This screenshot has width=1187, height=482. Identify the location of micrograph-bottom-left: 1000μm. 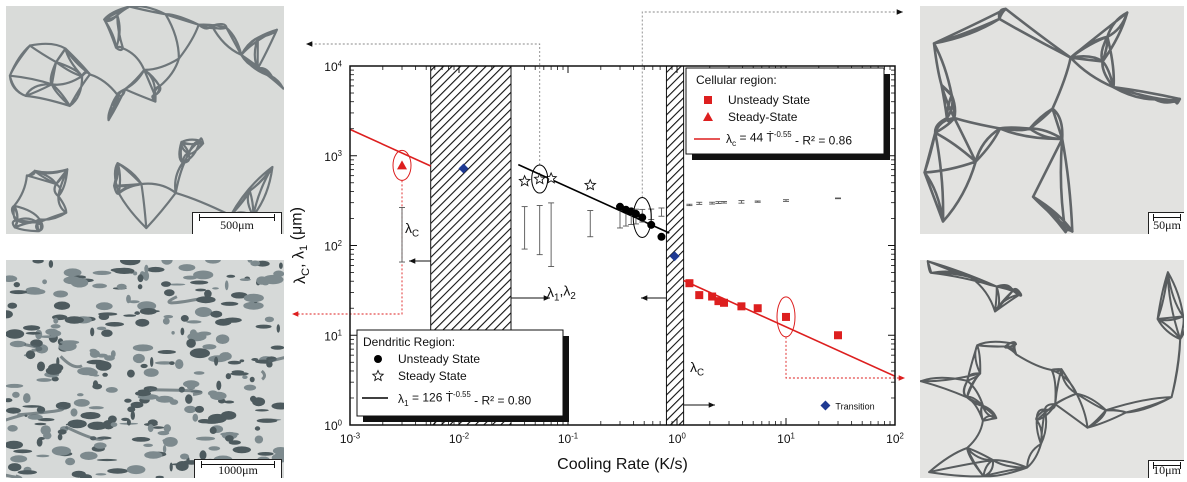
(145, 369).